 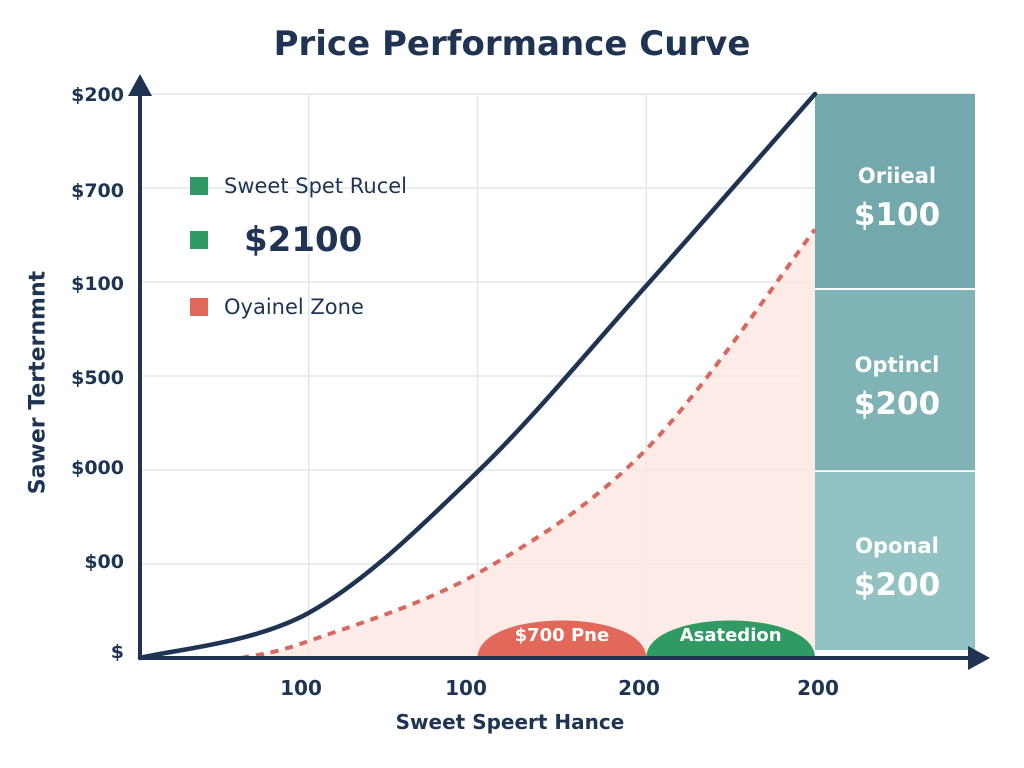 I want to click on legend-label: Oyainel Zone, so click(x=294, y=307).